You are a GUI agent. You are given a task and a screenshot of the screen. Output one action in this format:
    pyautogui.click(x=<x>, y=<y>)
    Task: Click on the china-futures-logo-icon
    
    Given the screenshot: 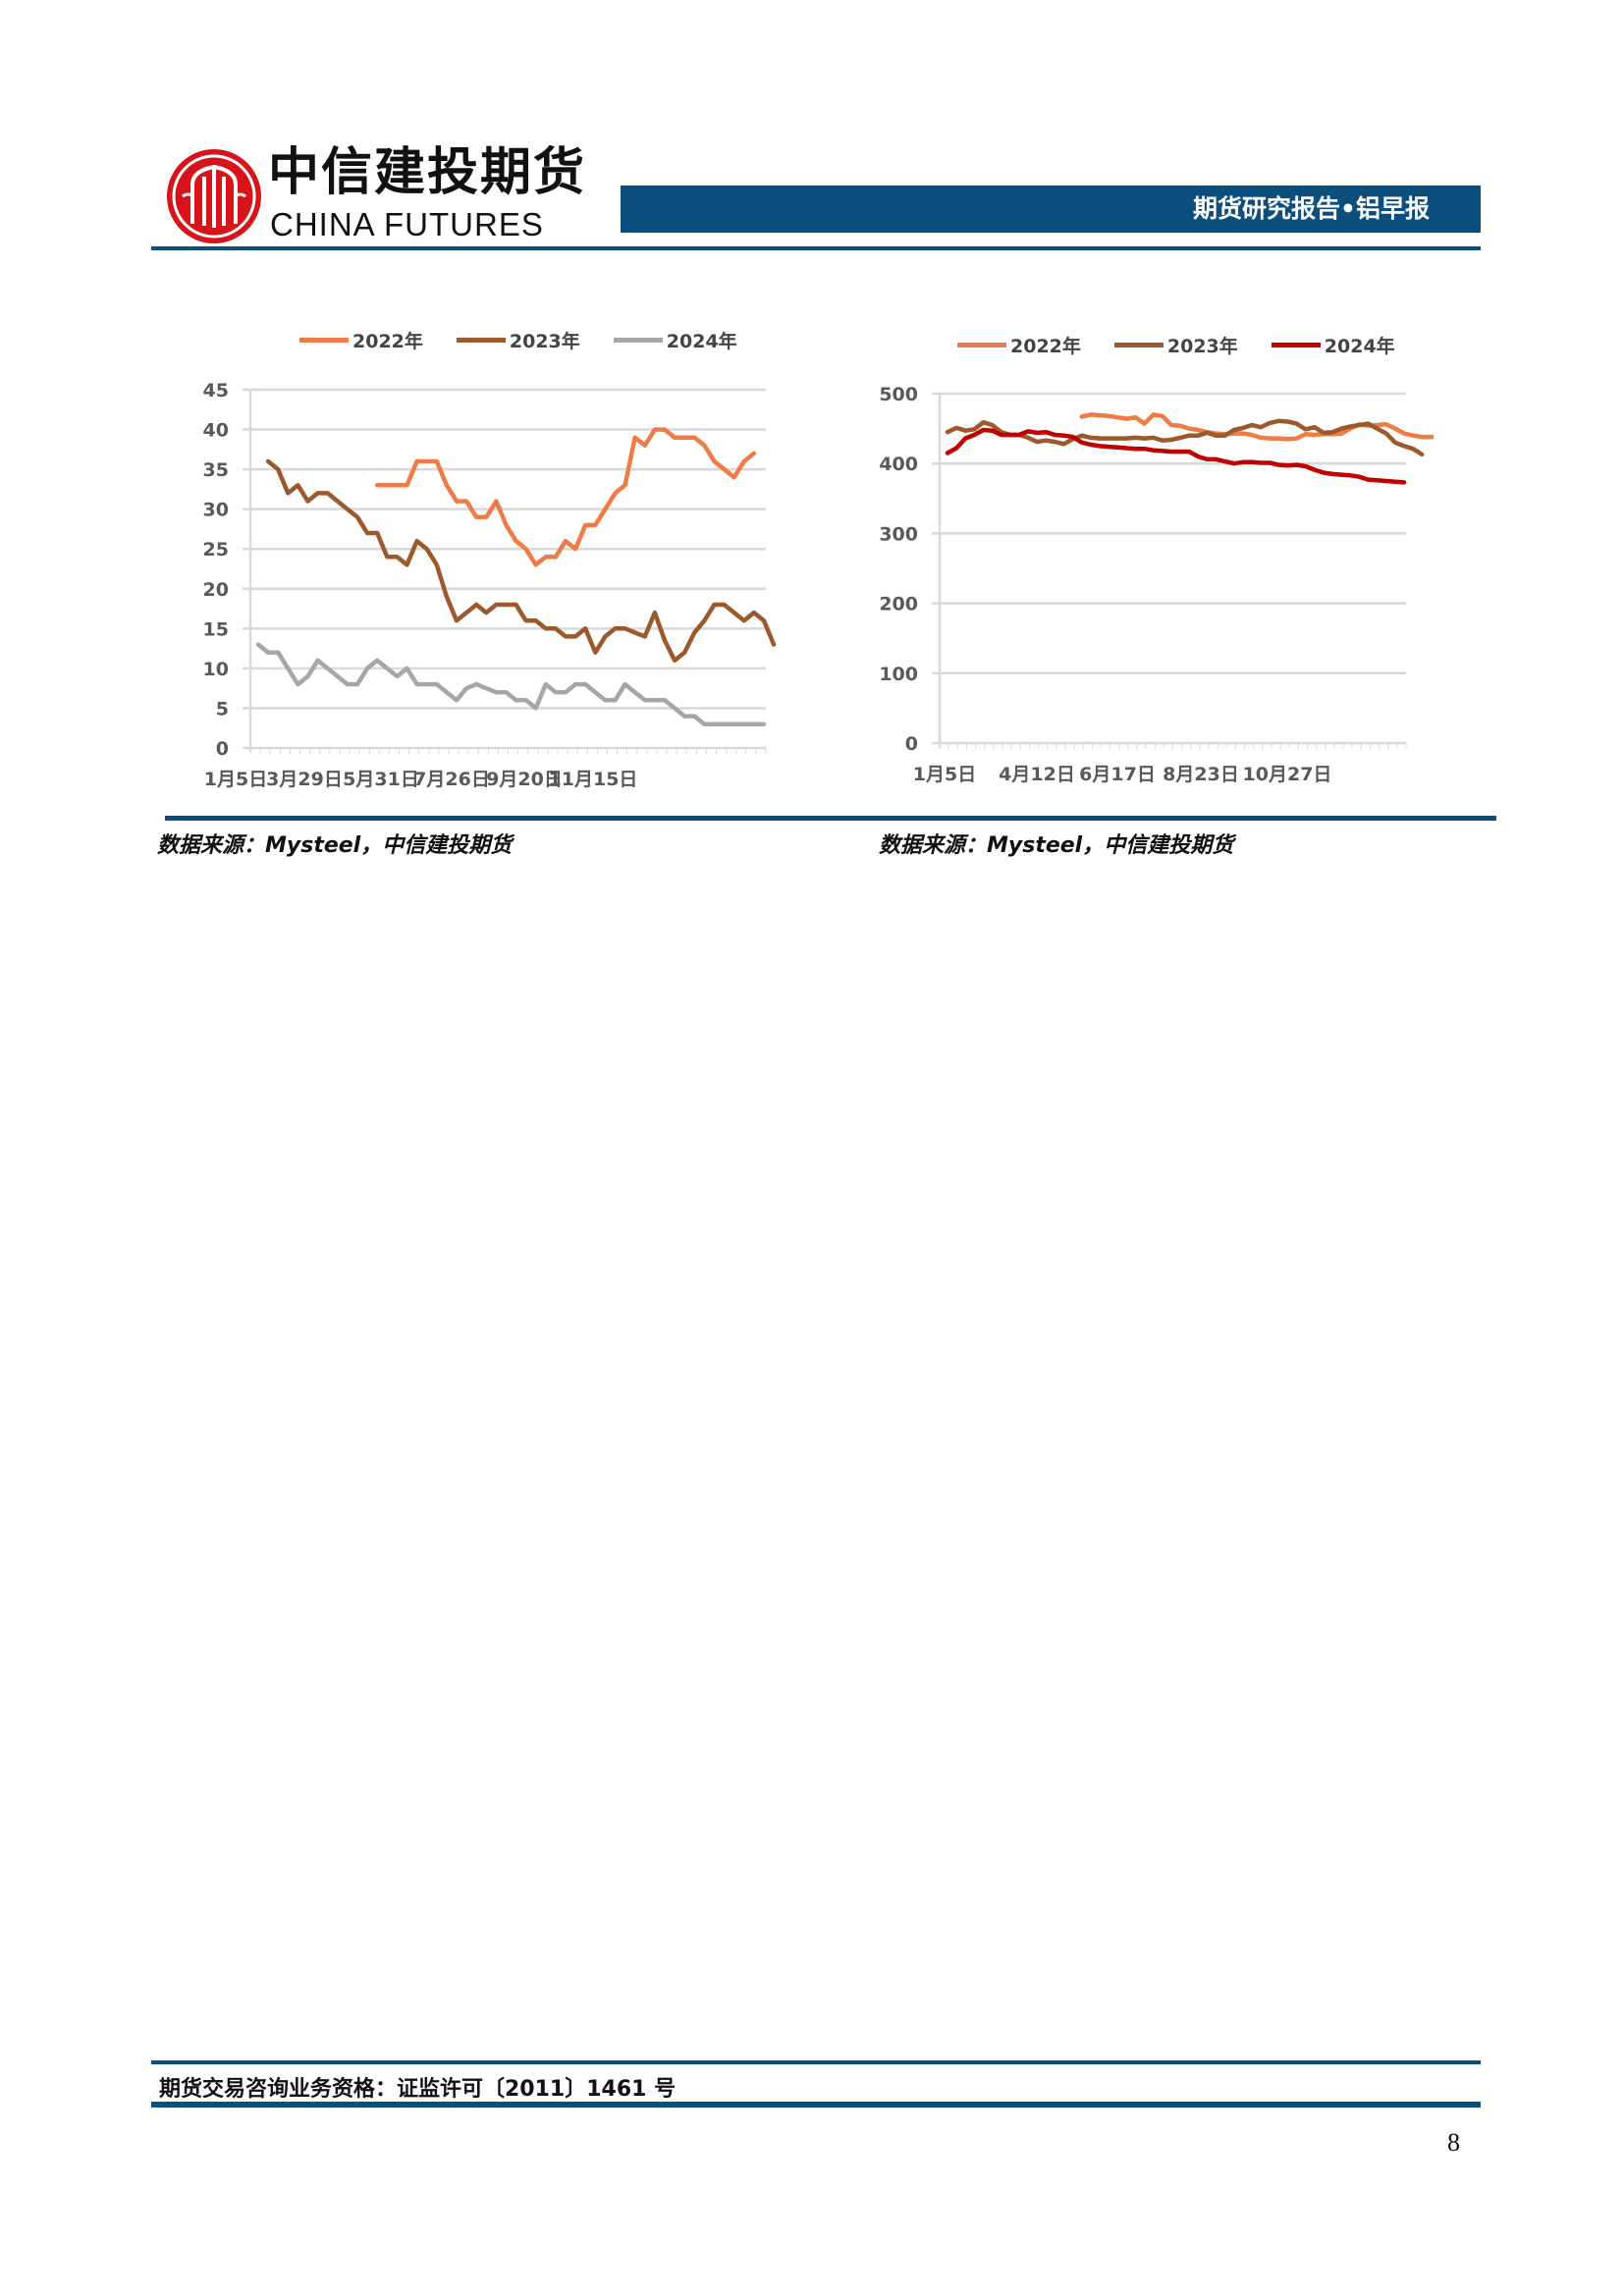 What is the action you would take?
    pyautogui.click(x=214, y=196)
    